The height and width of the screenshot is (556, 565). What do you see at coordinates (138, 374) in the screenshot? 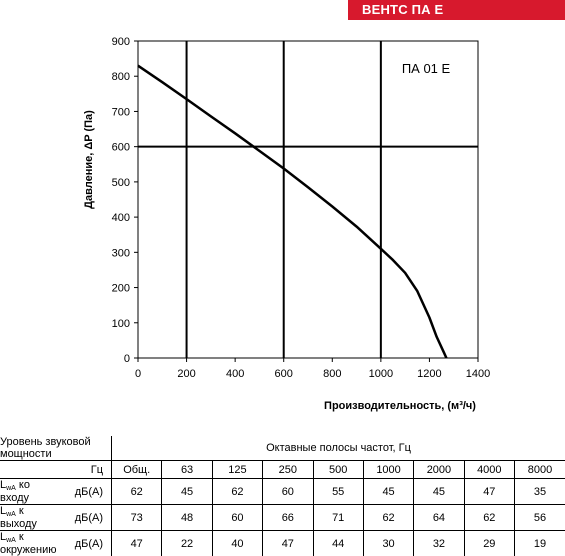
I see `x-tick-label: 0` at bounding box center [138, 374].